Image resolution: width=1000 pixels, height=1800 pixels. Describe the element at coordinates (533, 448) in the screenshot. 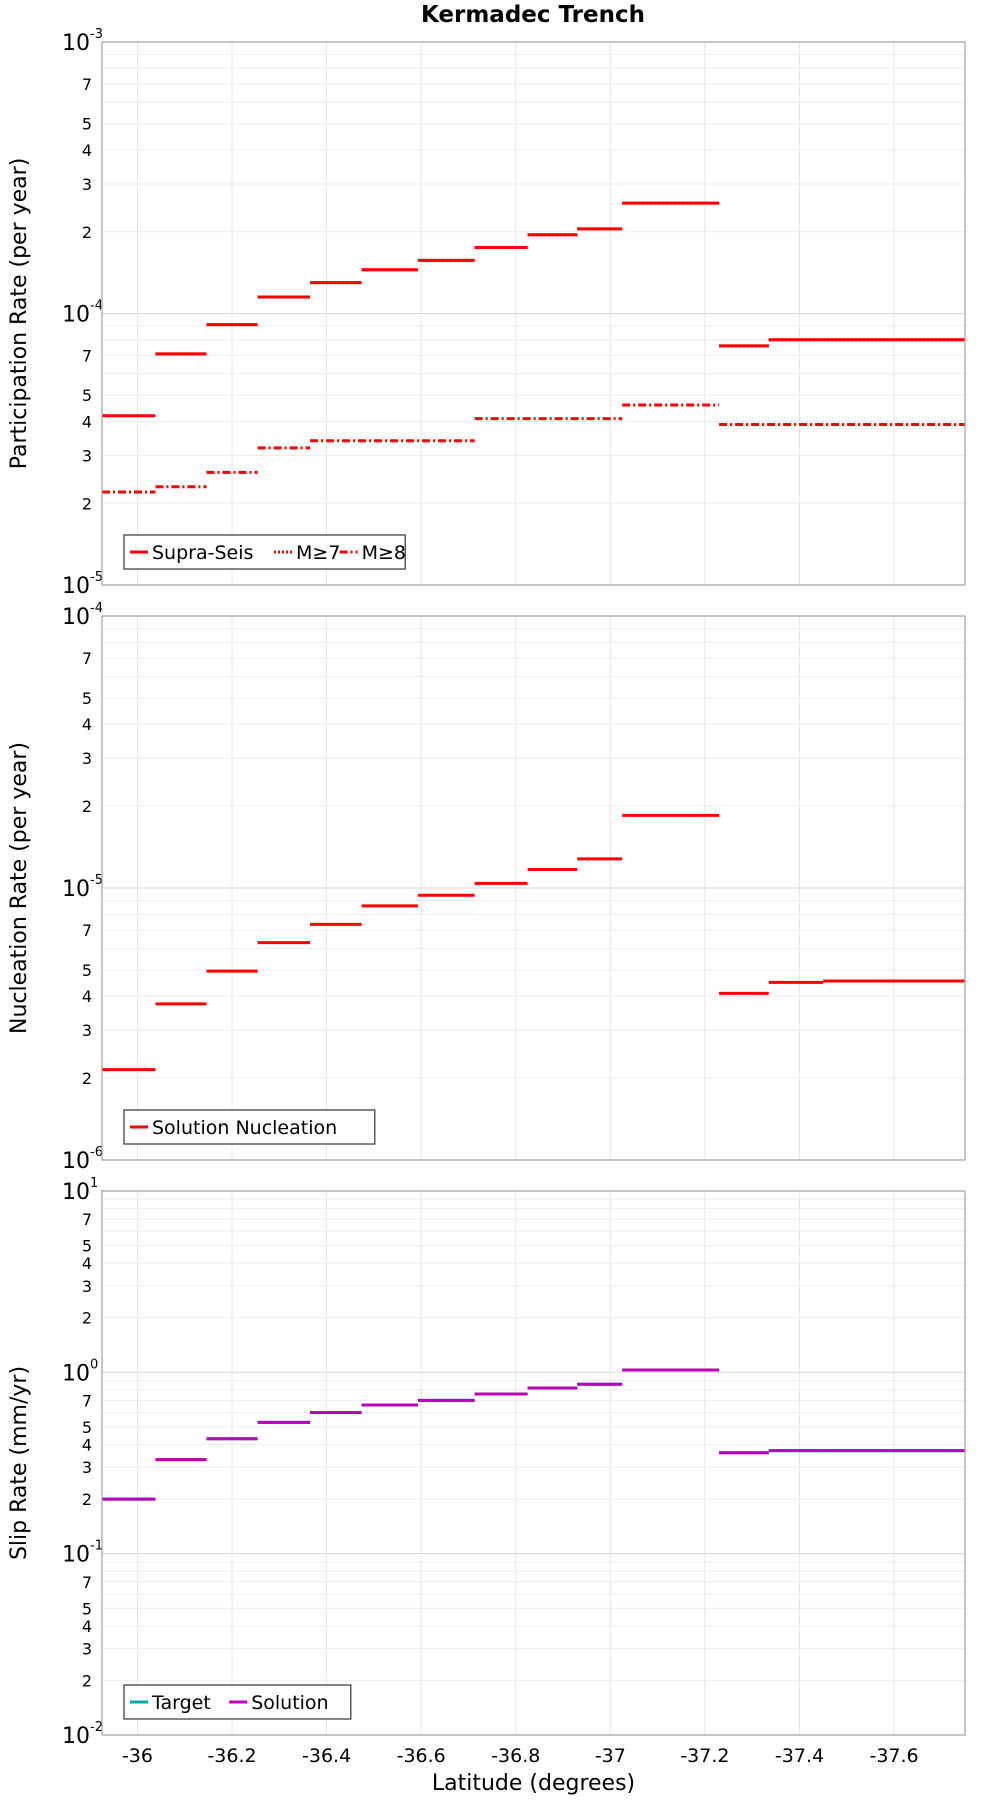

I see `series-M≥8` at that location.